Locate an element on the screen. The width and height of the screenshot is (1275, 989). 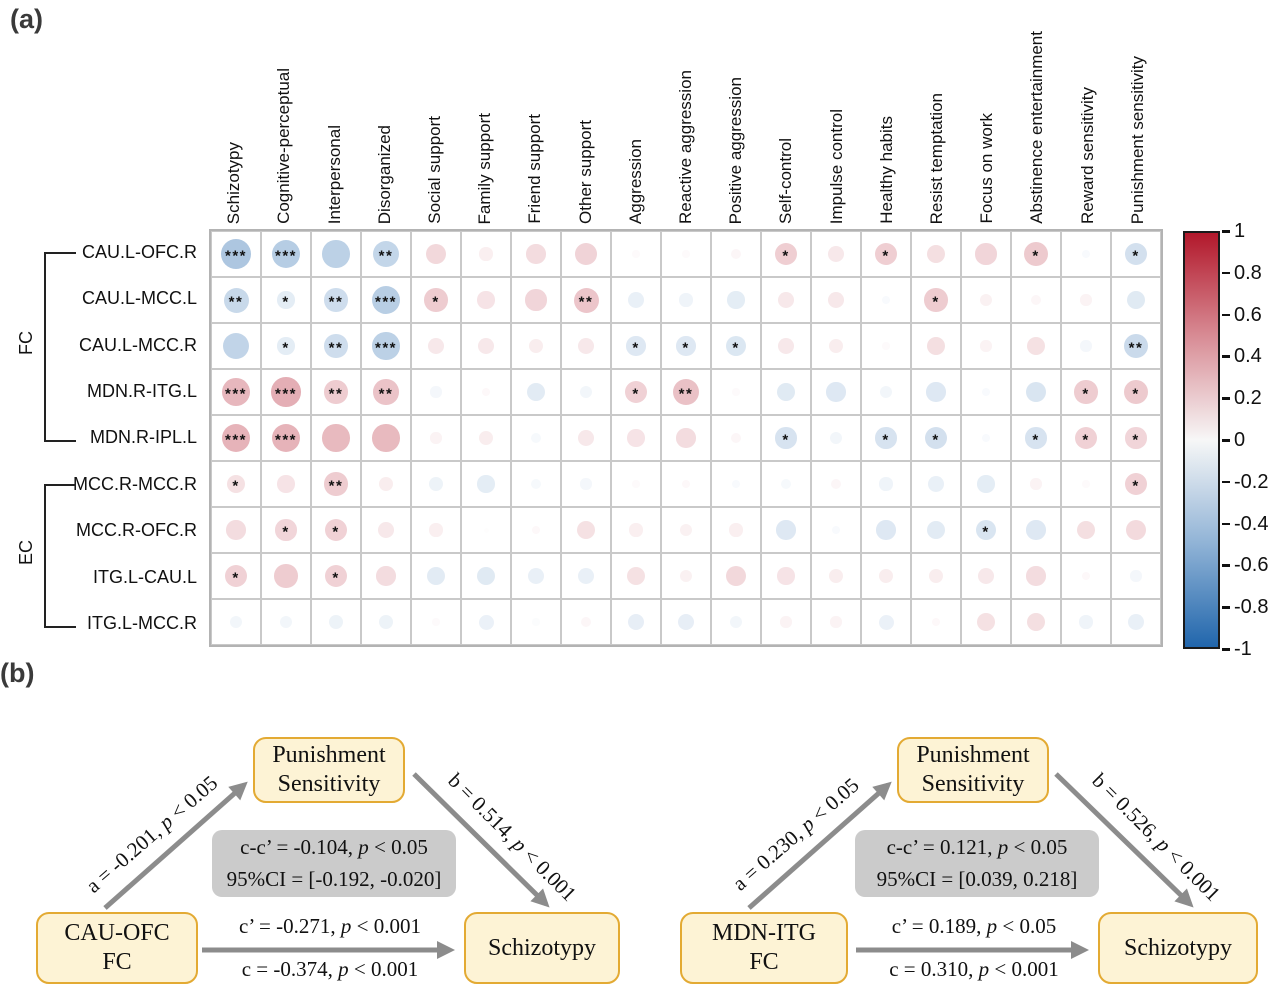
column-header: Family support is located at coordinates (485, 168).